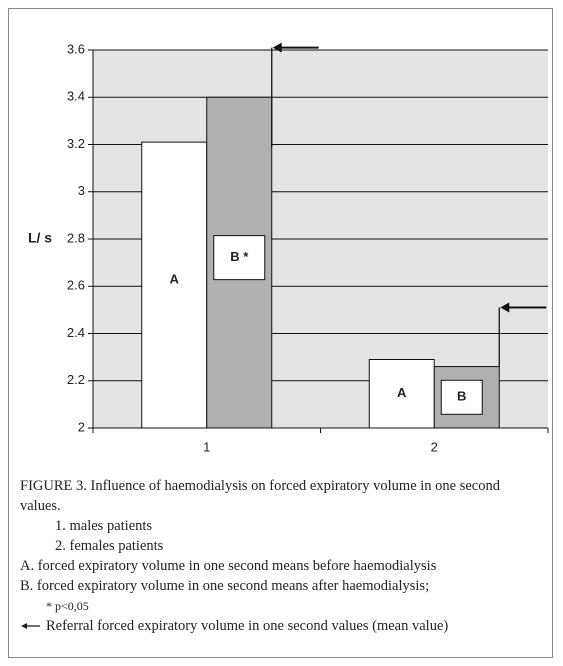 This screenshot has width=563, height=666. I want to click on bar-label: B, so click(461, 396).